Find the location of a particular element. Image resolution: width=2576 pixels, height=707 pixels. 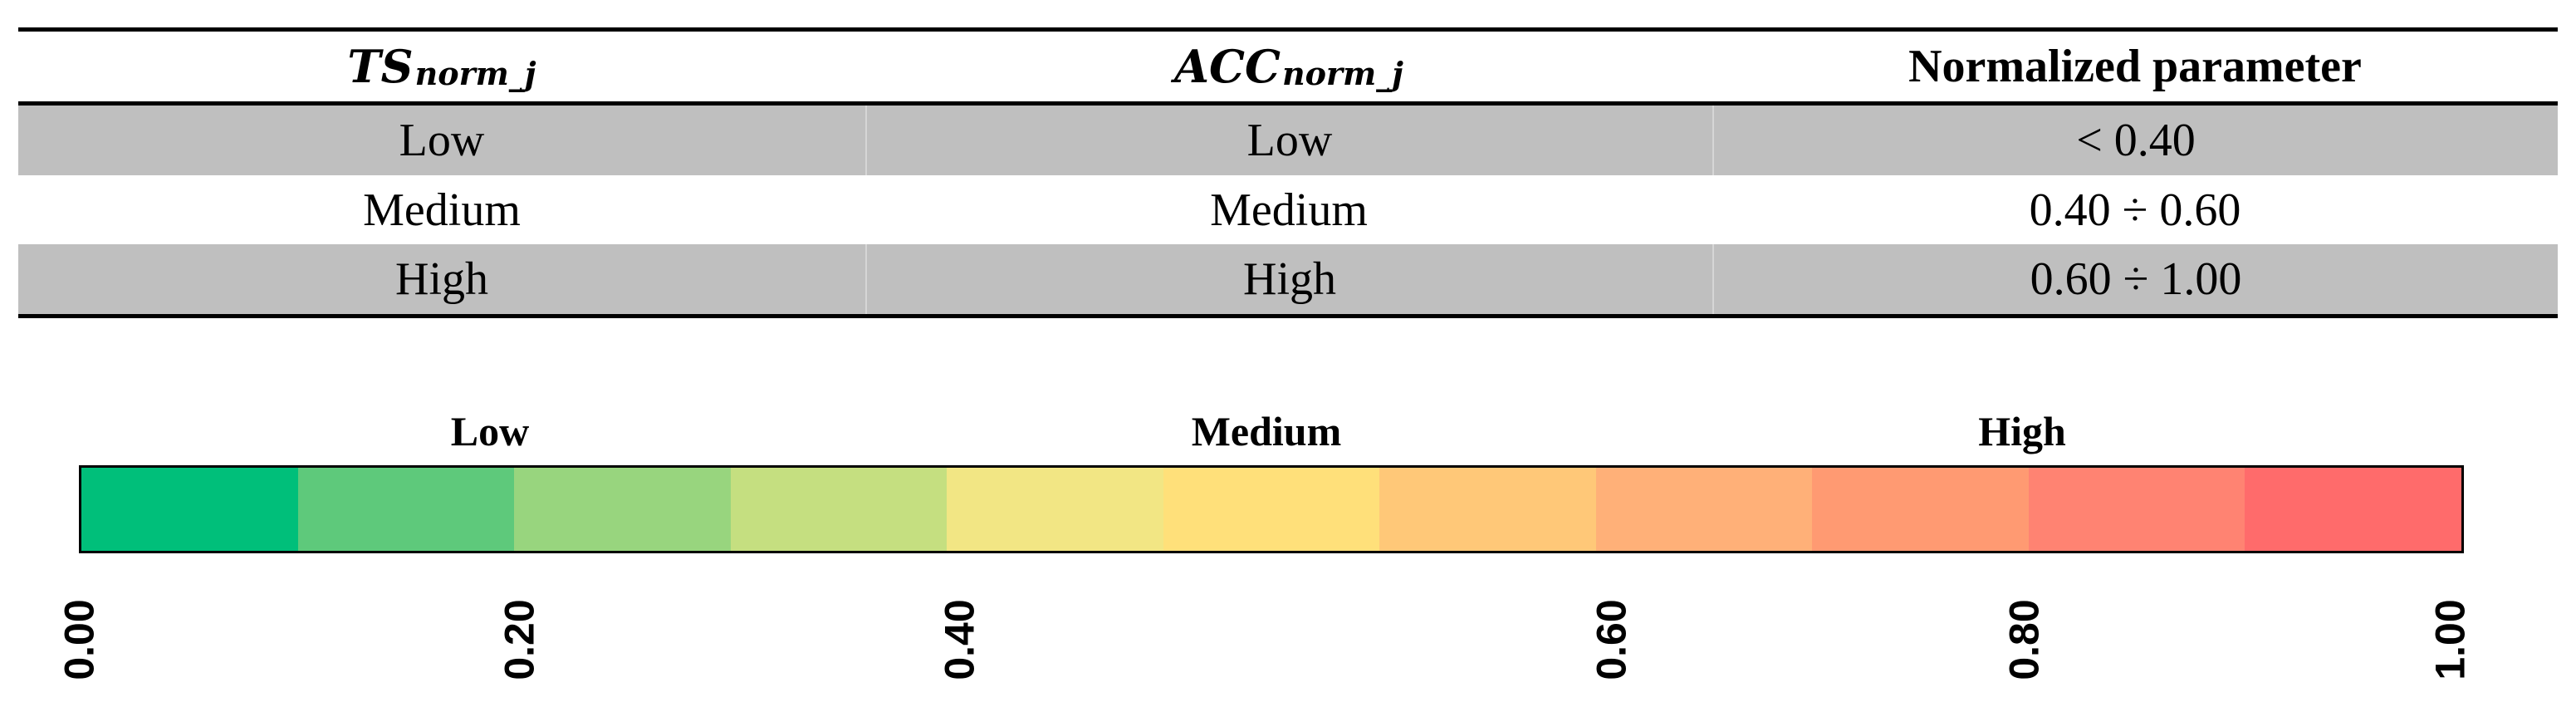

cell-acc: High is located at coordinates (1289, 279).